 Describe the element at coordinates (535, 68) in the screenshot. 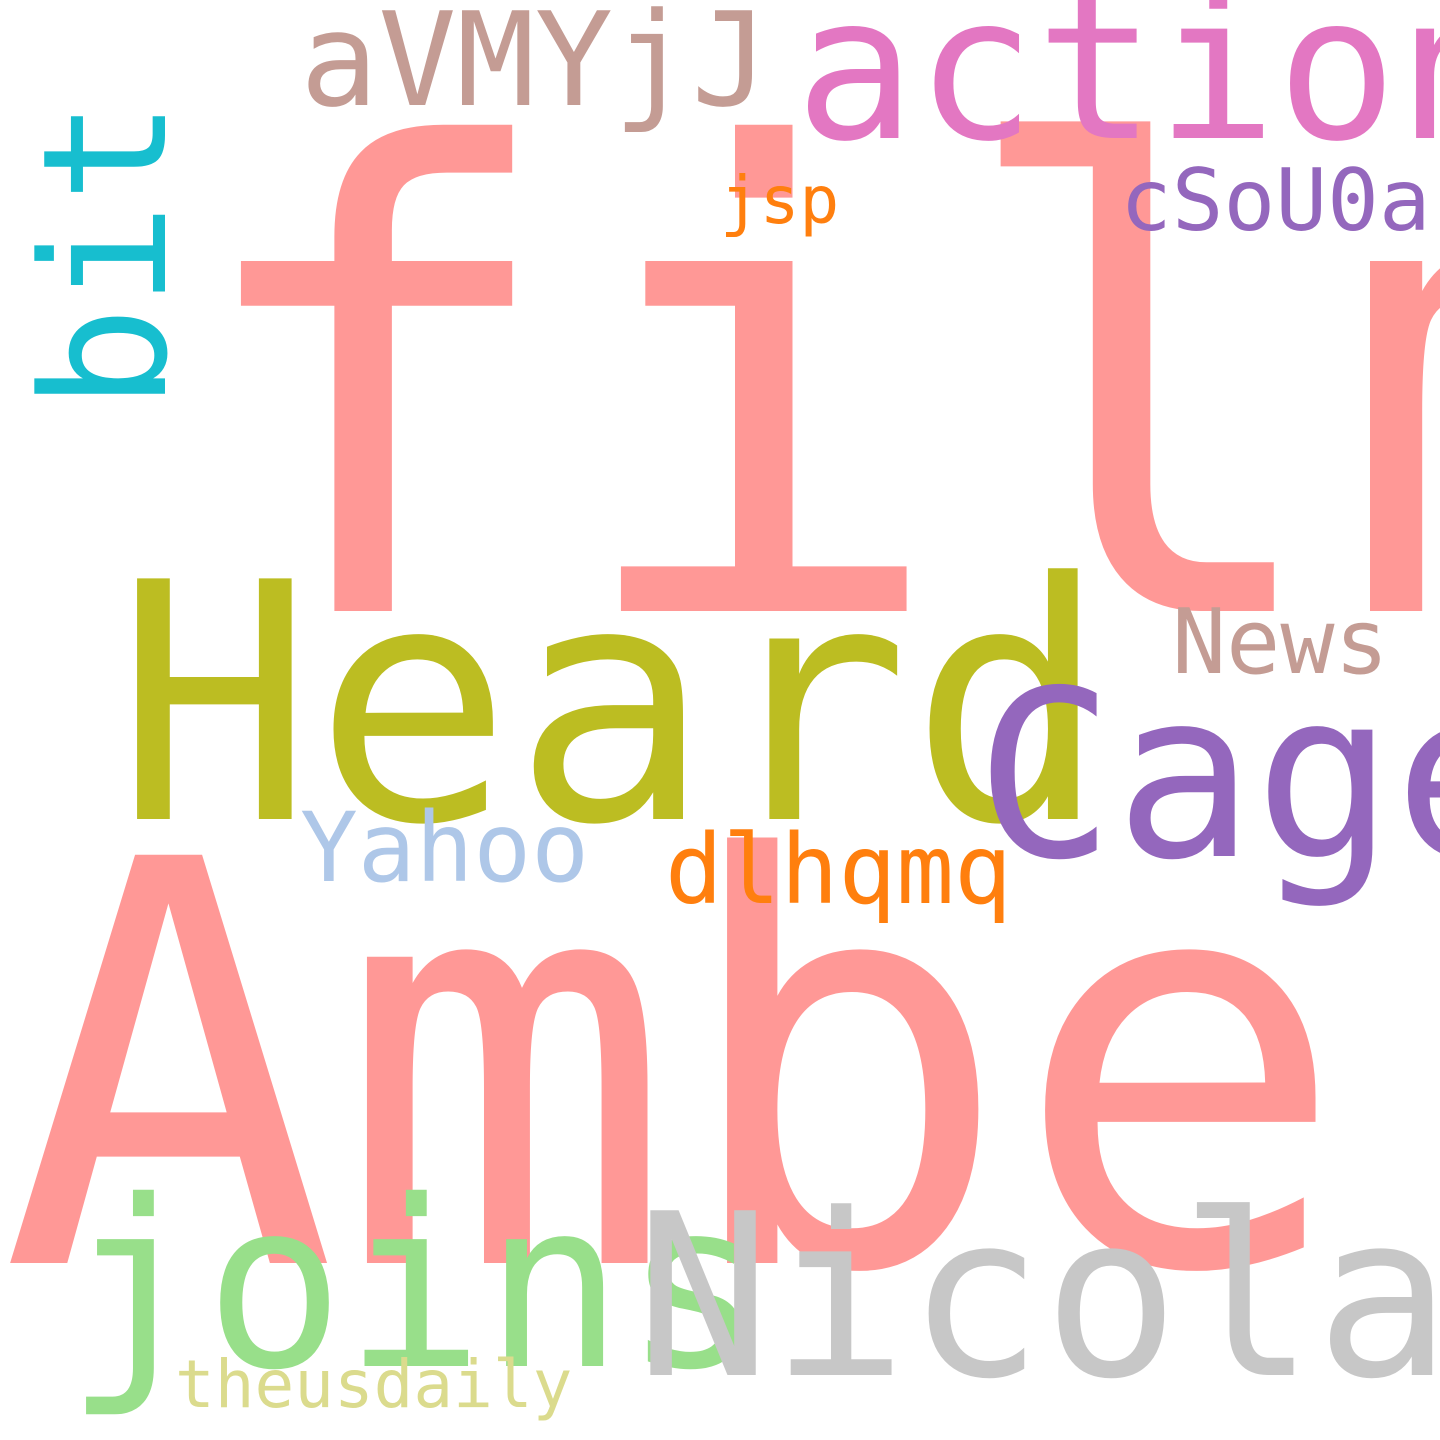

I see `word-avmyjj: aVMYjJ` at that location.